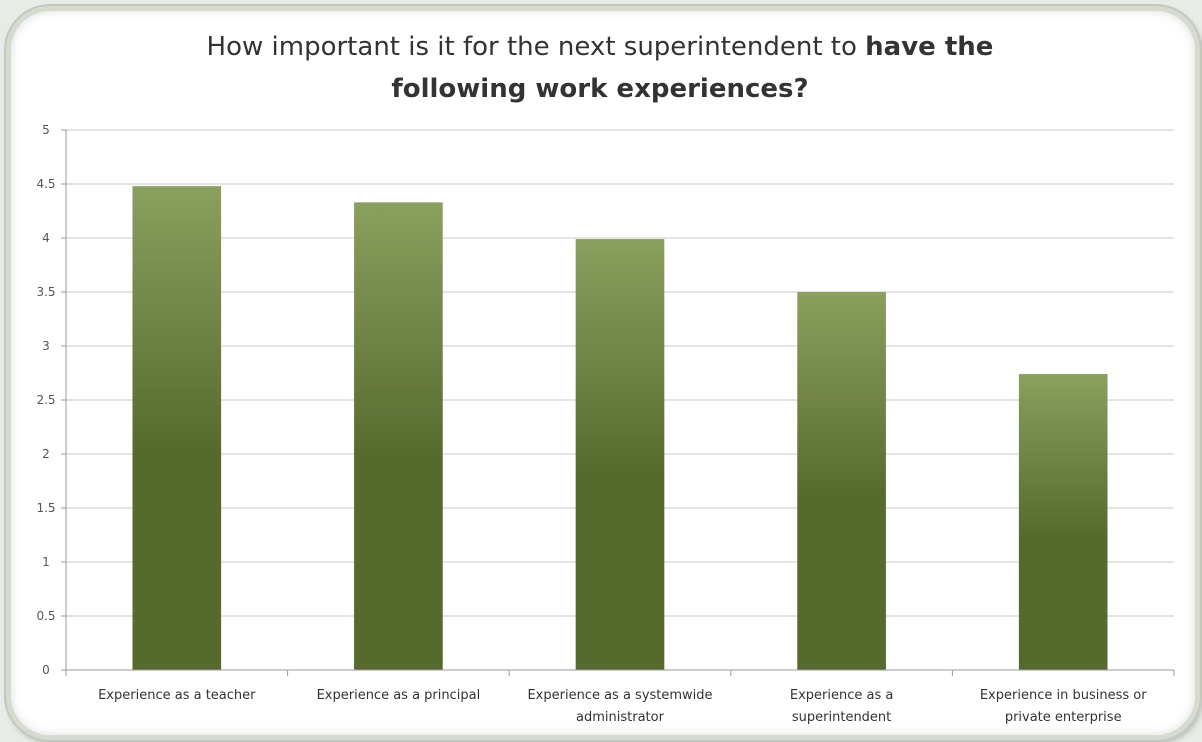  Describe the element at coordinates (46, 670) in the screenshot. I see `y-tick-label: 0` at that location.